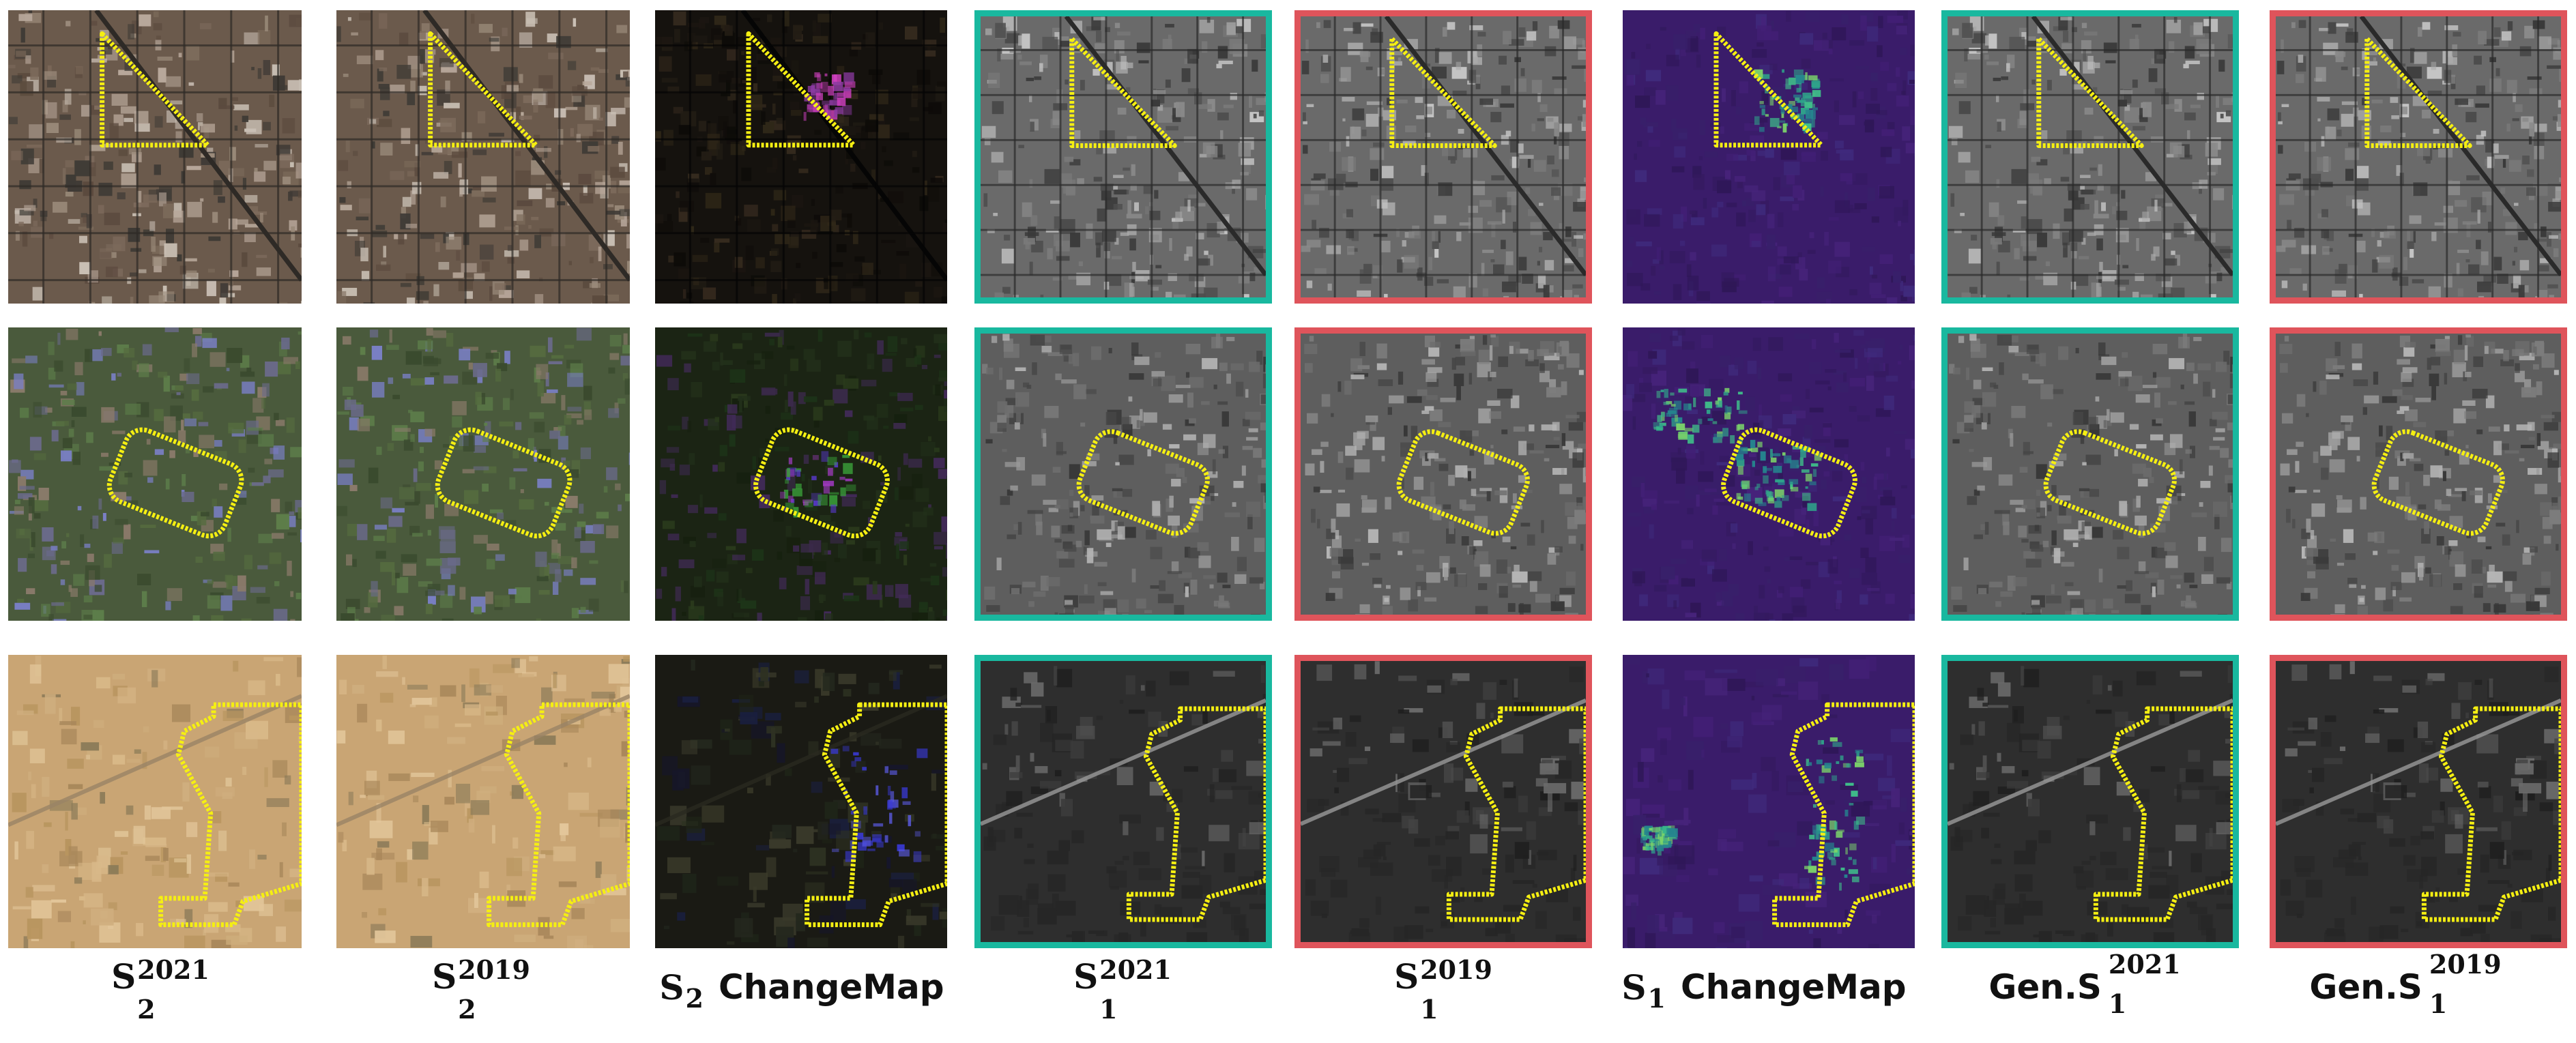  What do you see at coordinates (2084, 984) in the screenshot?
I see `caption-gen-s1-2021: Gen.S 2021 1` at bounding box center [2084, 984].